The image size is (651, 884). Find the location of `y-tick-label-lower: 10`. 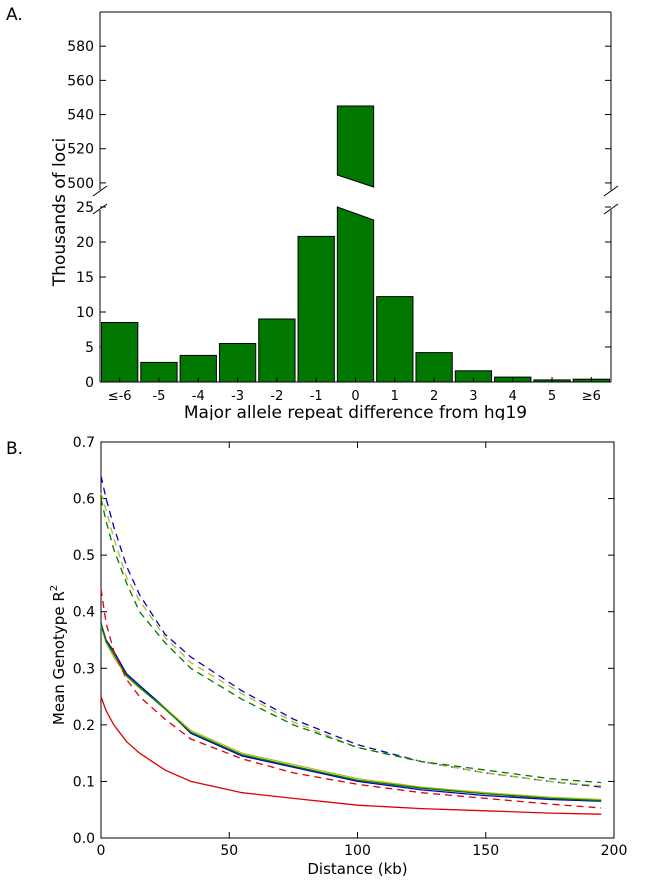

y-tick-label-lower: 10 is located at coordinates (85, 313).